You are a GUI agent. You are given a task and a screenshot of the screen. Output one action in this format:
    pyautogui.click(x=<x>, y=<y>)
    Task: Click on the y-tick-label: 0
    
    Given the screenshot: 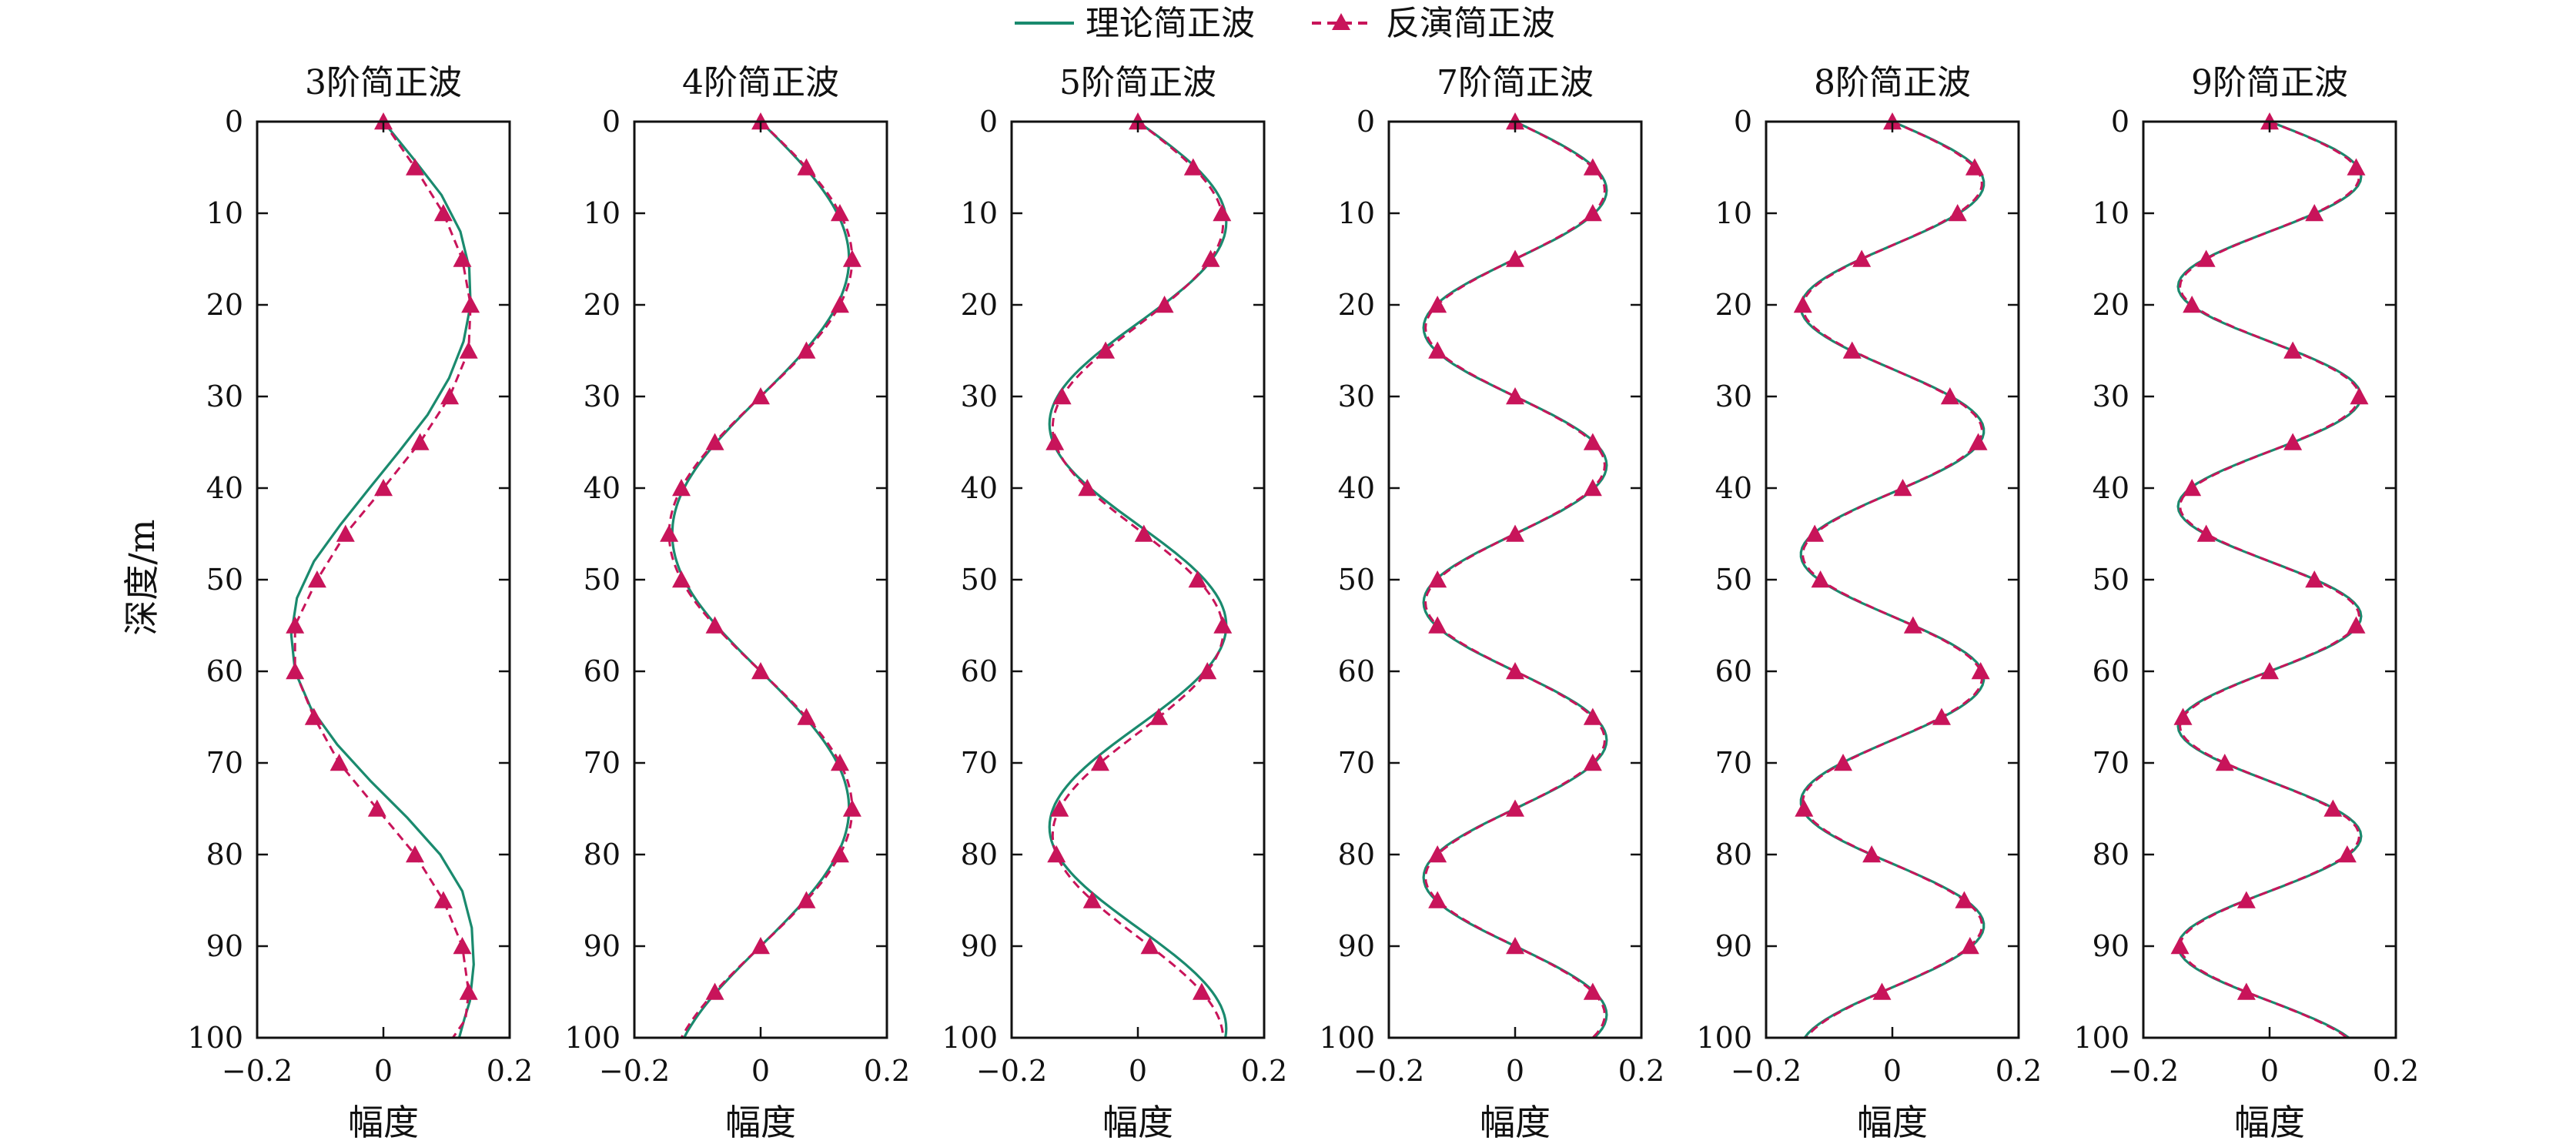 What is the action you would take?
    pyautogui.click(x=1366, y=122)
    